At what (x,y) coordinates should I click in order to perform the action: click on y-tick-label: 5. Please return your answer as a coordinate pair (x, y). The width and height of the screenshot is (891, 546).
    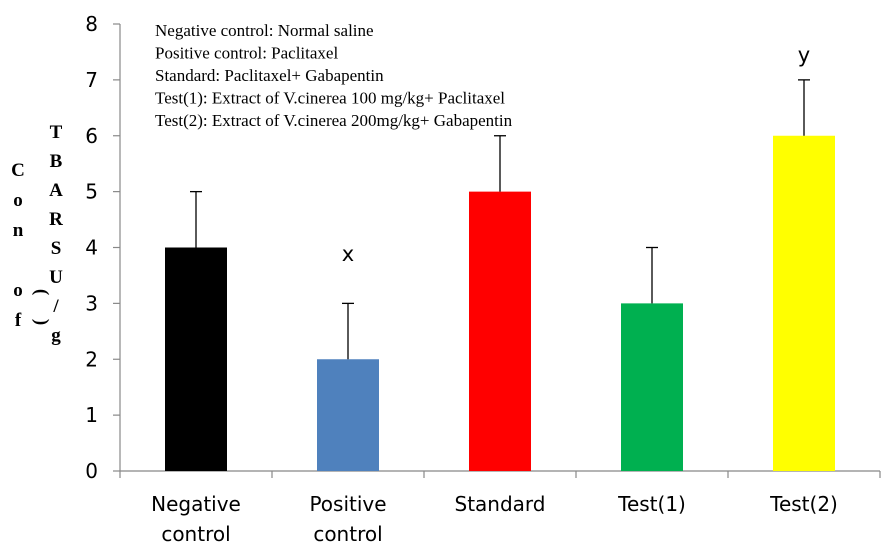
    Looking at the image, I should click on (91, 192).